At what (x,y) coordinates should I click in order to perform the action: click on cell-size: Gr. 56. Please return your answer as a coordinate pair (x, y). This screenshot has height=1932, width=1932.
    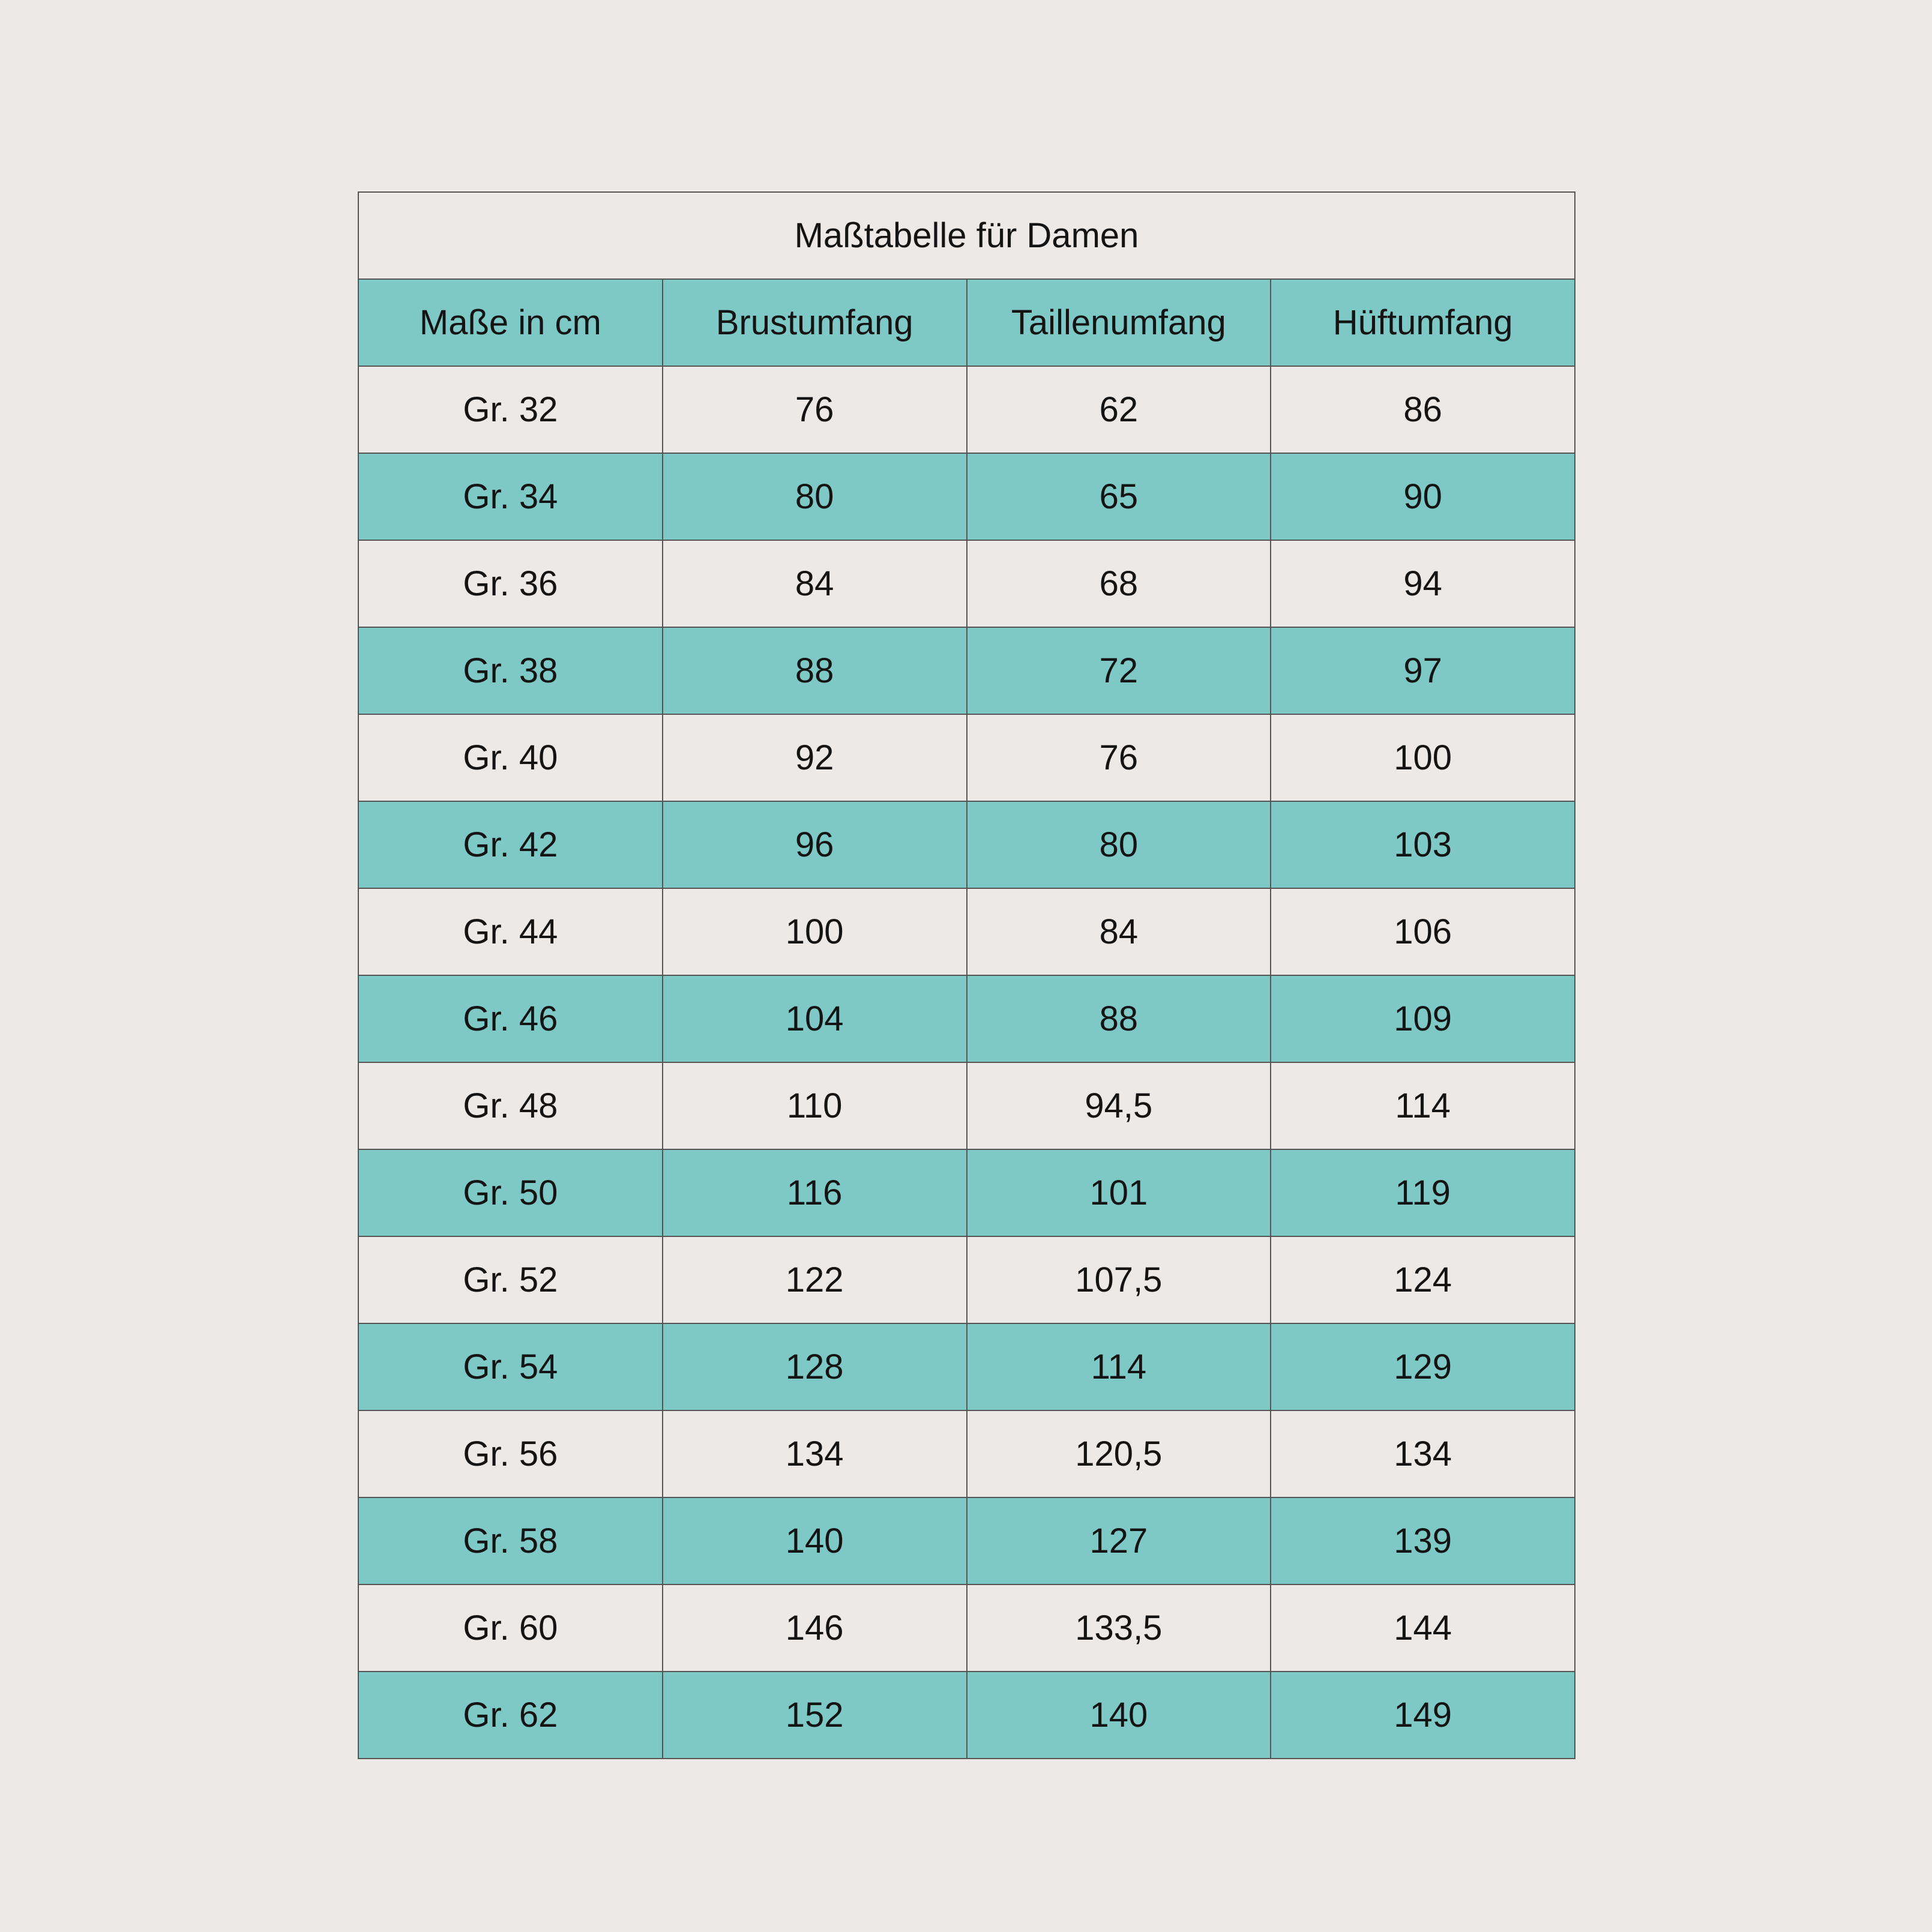
    Looking at the image, I should click on (511, 1454).